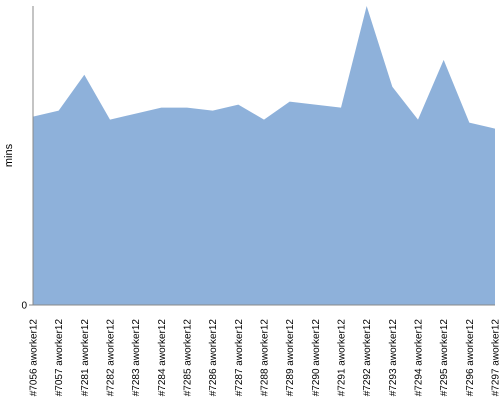 This screenshot has width=500, height=400. I want to click on y-axis-title: mins, so click(8, 155).